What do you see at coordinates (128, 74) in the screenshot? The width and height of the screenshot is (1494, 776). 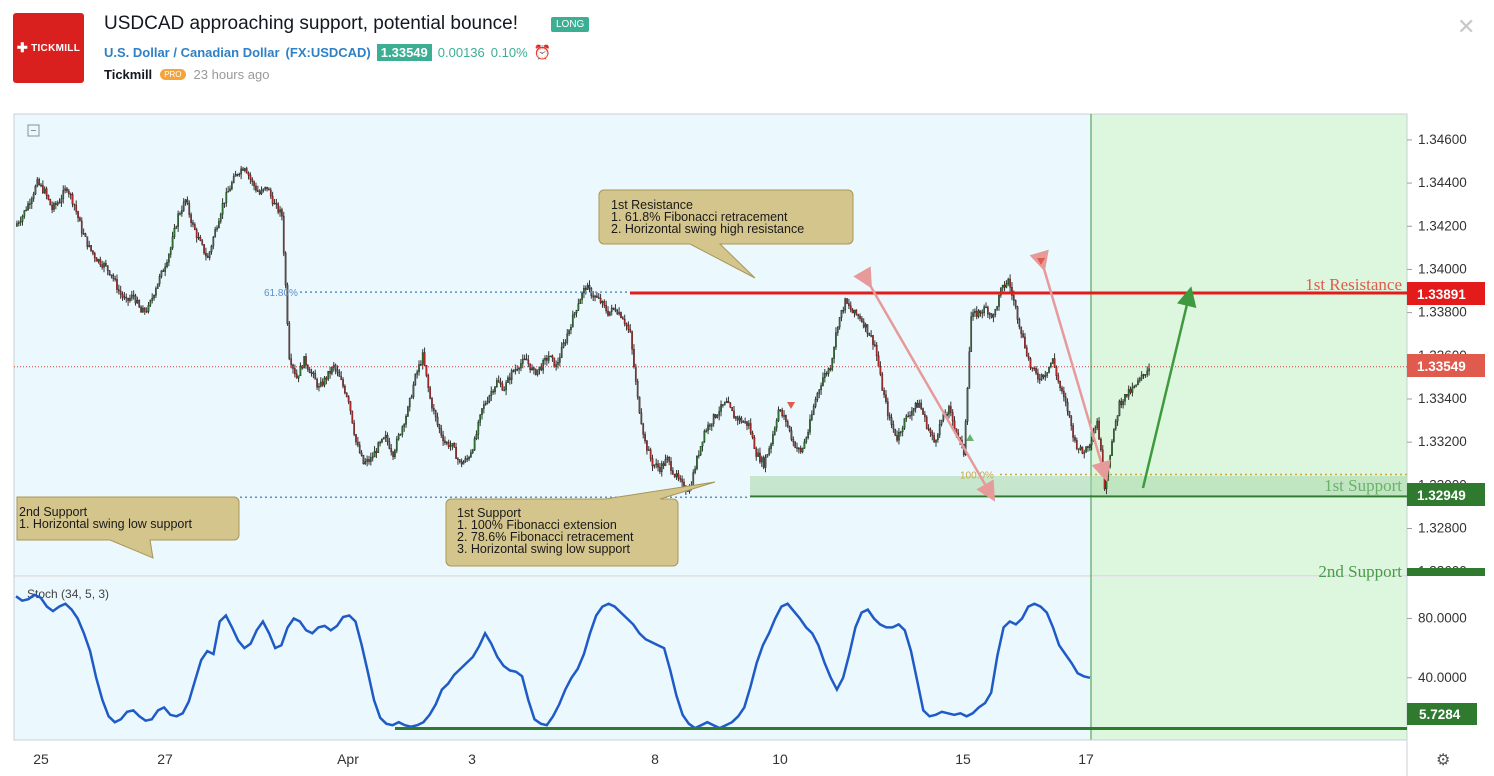 I see `author-name: Tickmill` at bounding box center [128, 74].